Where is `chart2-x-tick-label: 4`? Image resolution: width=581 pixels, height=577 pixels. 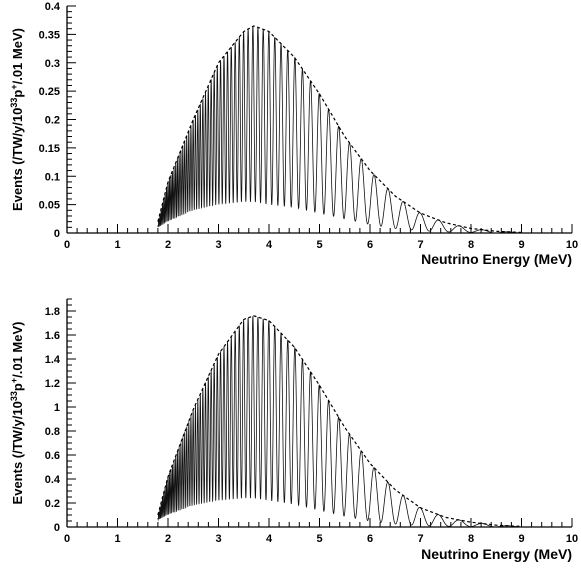 chart2-x-tick-label: 4 is located at coordinates (269, 539).